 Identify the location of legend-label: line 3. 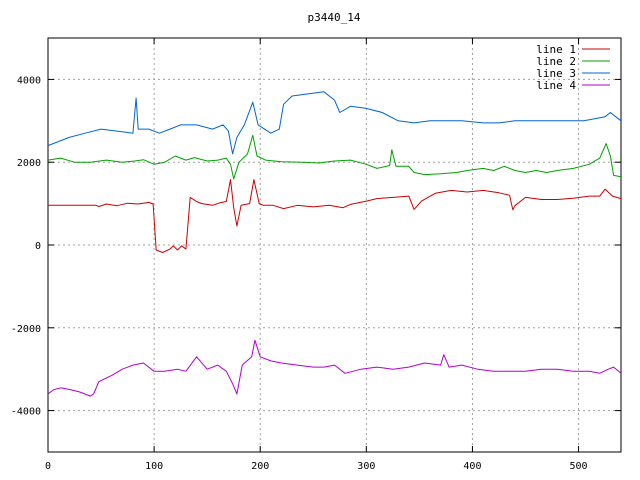
(556, 73).